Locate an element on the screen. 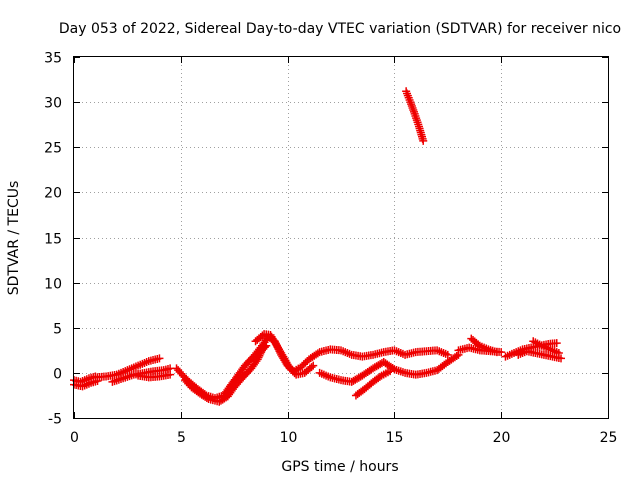 The image size is (640, 480). series-track-c is located at coordinates (127, 368).